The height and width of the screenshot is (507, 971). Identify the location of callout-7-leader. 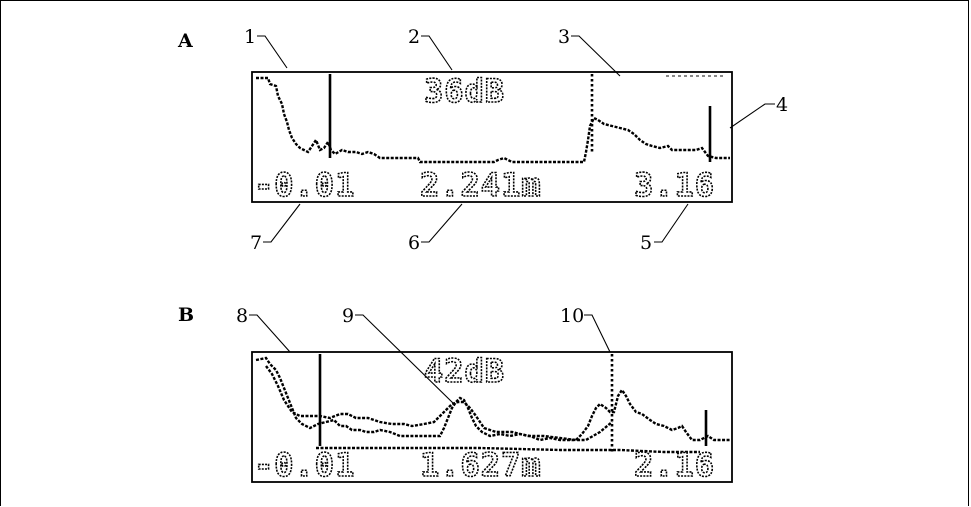
(282, 223).